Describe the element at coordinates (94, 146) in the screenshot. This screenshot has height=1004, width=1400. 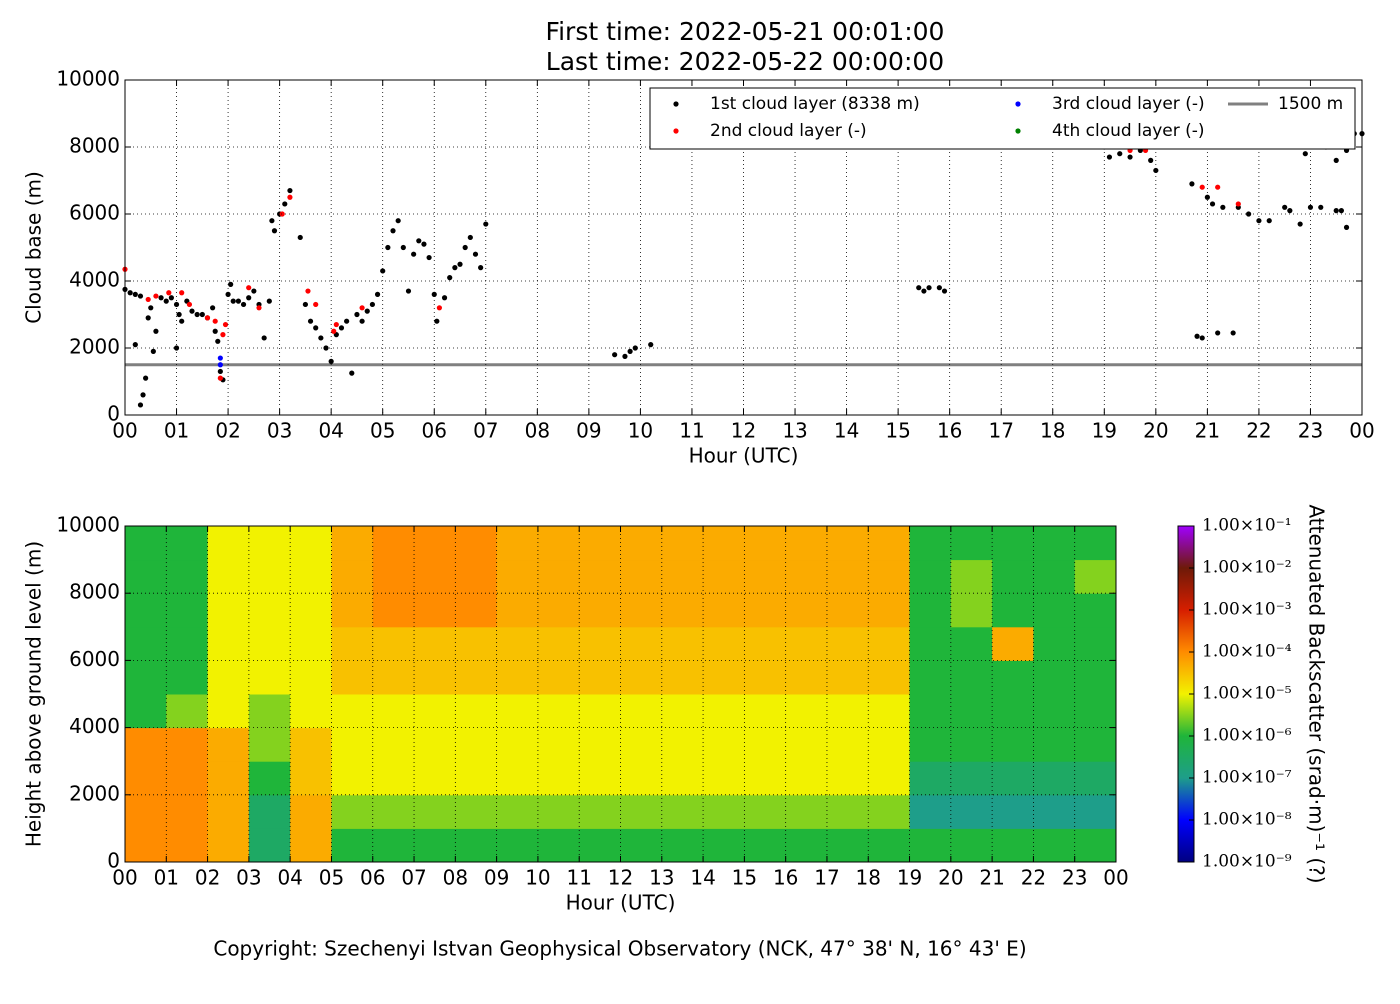
I see `y-tick-label: 8000` at that location.